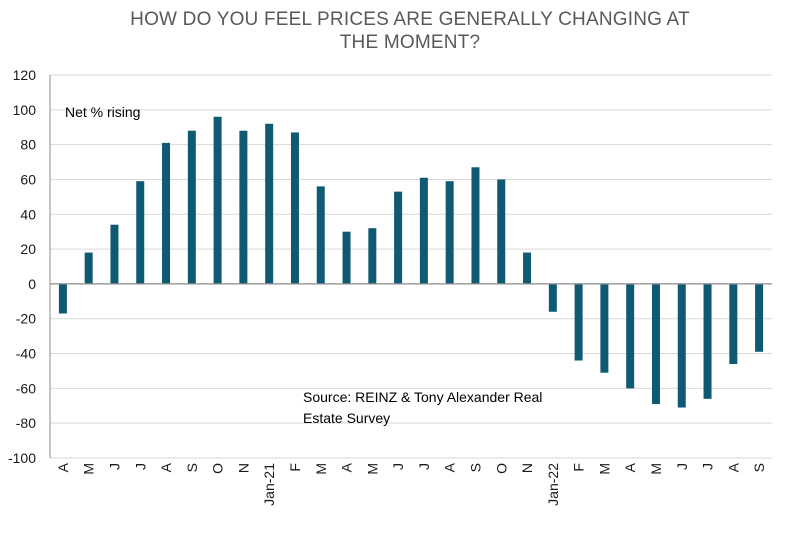  What do you see at coordinates (28, 179) in the screenshot?
I see `y-tick-label: 60` at bounding box center [28, 179].